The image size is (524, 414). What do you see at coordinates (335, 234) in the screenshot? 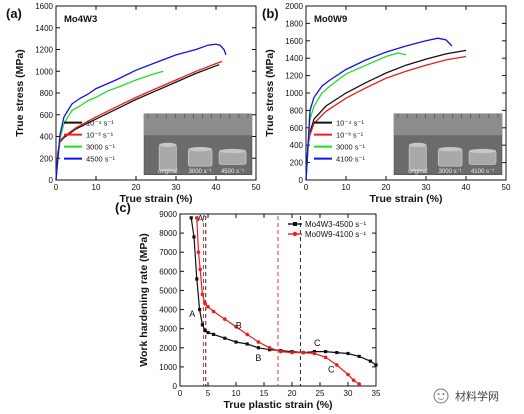
I see `chart-c-legend-label-1: Mo0W9-4100 s⁻¹` at bounding box center [335, 234].